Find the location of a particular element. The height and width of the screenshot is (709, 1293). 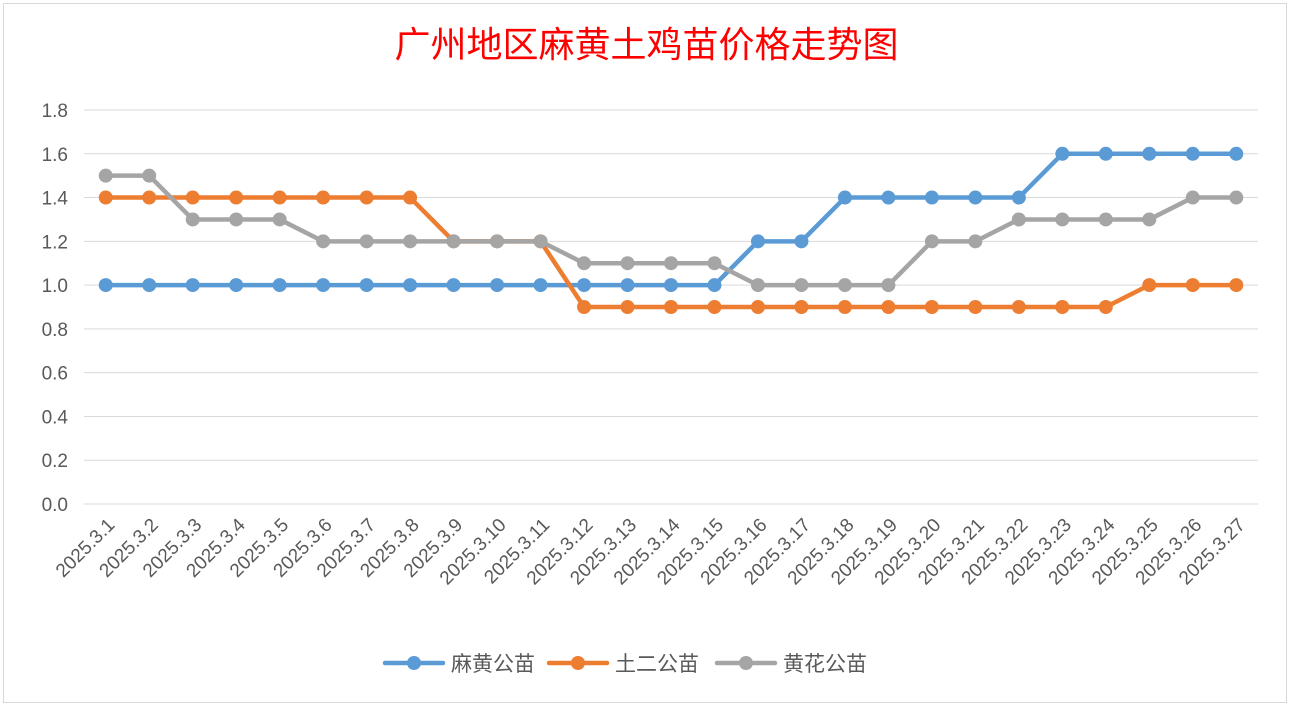

legend-label: 土二公苗 is located at coordinates (657, 664).